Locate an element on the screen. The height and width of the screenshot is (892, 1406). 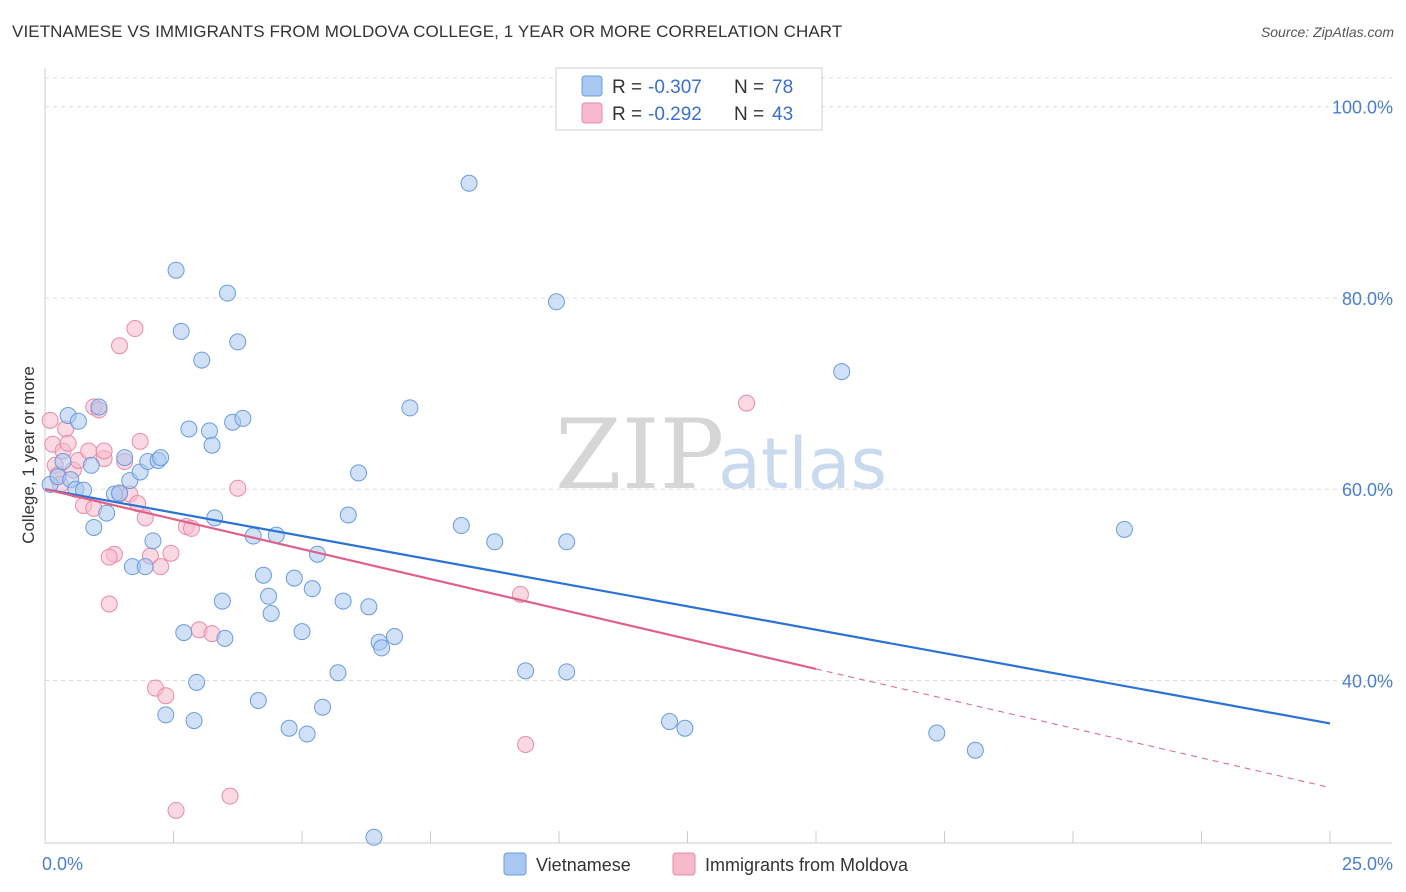
moldova-trend-line is located at coordinates (430, 579).